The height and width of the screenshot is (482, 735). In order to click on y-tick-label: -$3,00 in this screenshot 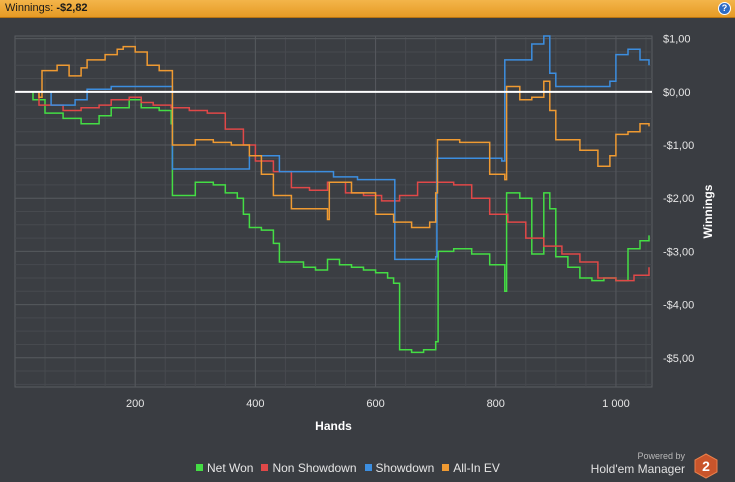, I will do `click(678, 252)`.